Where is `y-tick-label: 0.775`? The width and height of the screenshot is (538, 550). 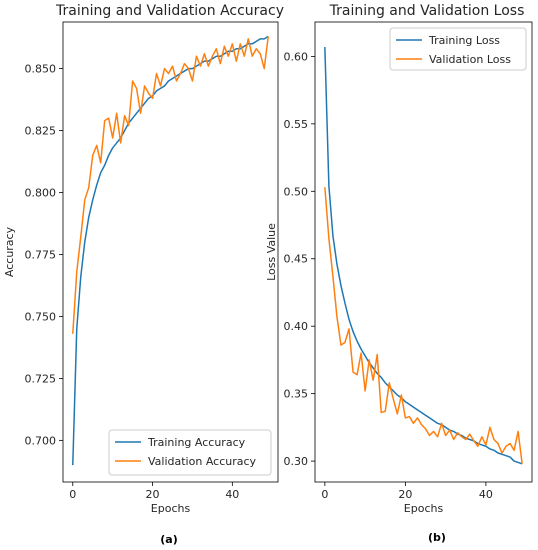
y-tick-label: 0.775 is located at coordinates (41, 254).